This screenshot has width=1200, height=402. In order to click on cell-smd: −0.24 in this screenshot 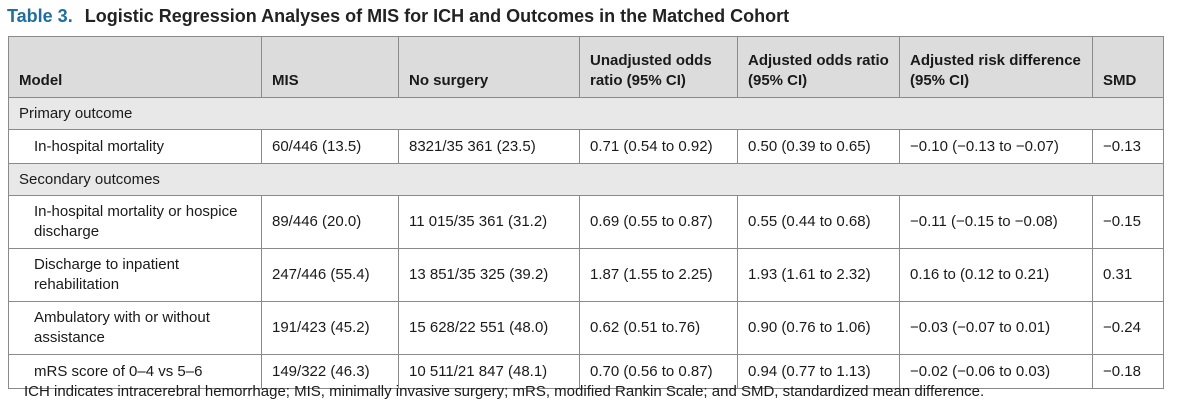, I will do `click(1128, 328)`.